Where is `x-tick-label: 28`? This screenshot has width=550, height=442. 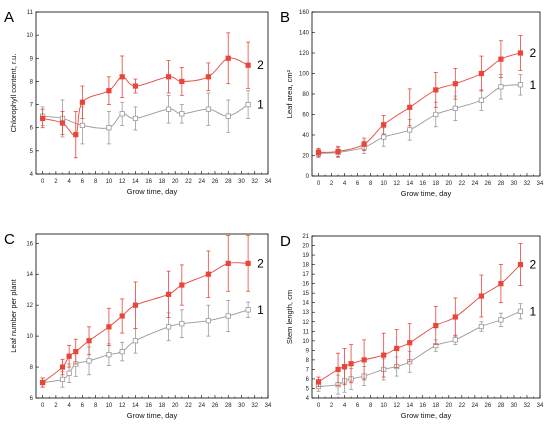
x-tick-label: 28 is located at coordinates (228, 182).